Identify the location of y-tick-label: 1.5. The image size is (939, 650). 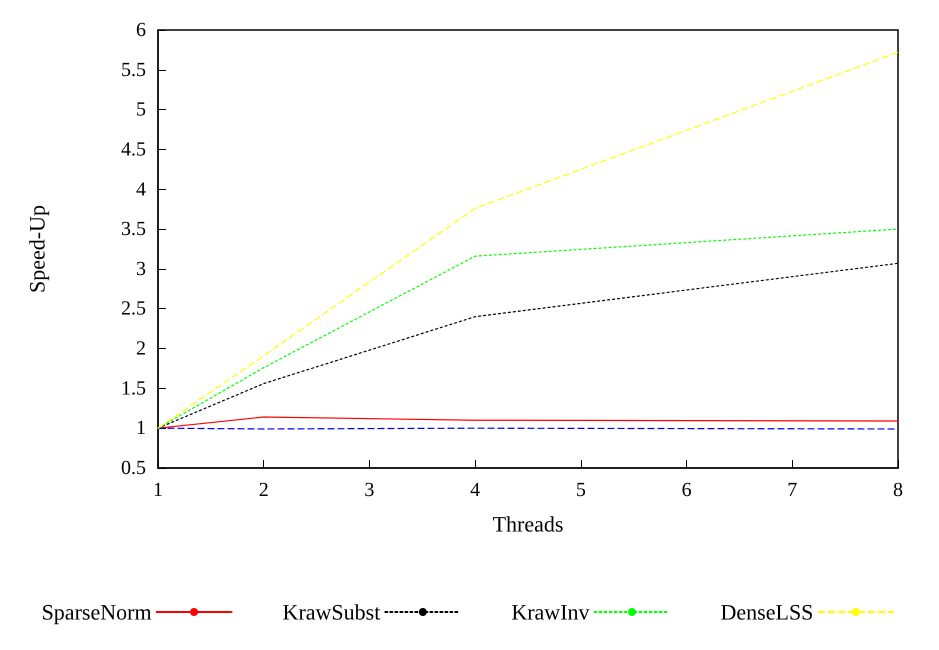
(133, 388).